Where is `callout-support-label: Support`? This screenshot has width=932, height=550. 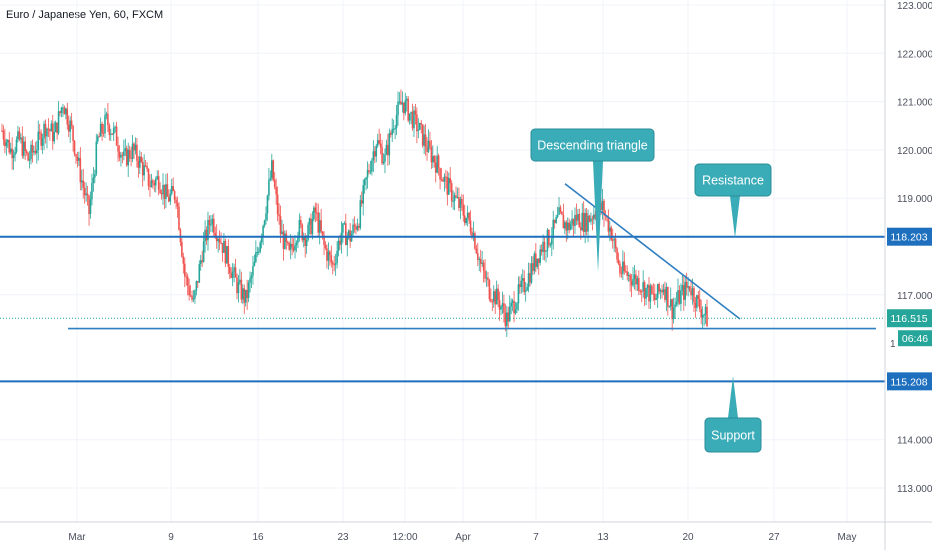 callout-support-label: Support is located at coordinates (733, 436).